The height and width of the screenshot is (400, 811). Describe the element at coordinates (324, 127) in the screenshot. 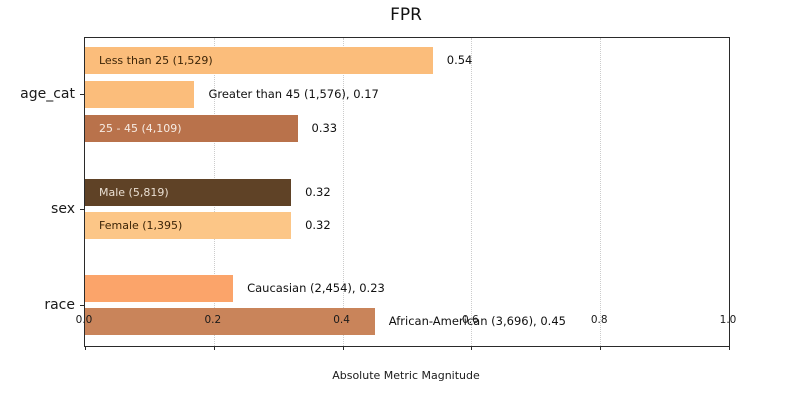

I see `bar-value-label: 0.33` at that location.